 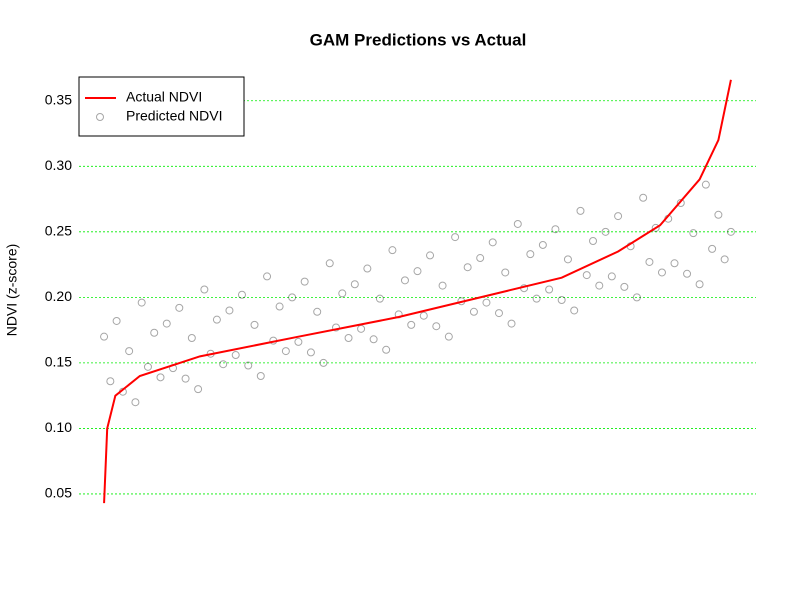 What do you see at coordinates (58, 362) in the screenshot?
I see `y-tick-label: 0.15` at bounding box center [58, 362].